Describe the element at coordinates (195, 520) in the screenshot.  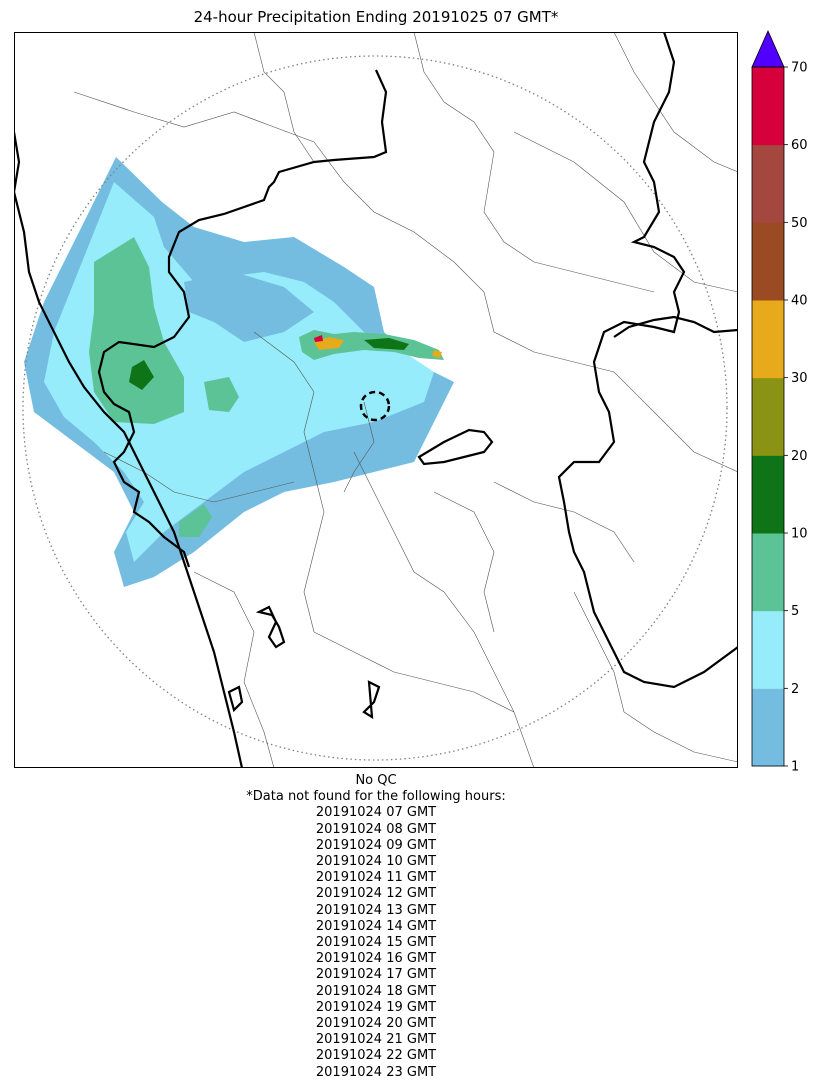
I see `precip-5-10mm-south` at that location.